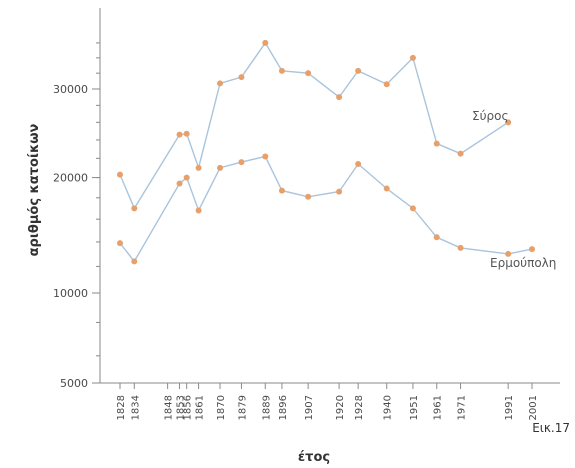  I want to click on x-tick-label: 1848, so click(169, 407).